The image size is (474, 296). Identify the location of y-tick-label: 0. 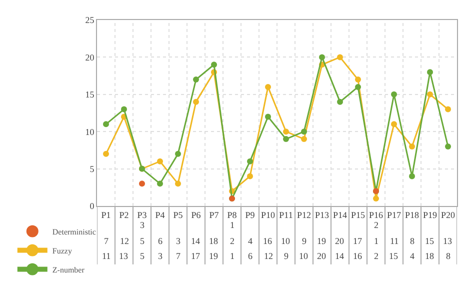
(92, 206).